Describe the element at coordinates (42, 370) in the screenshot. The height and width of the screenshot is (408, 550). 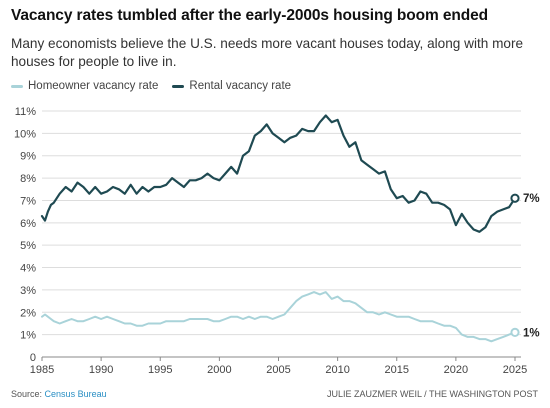
I see `x-tick-label: 1985` at that location.